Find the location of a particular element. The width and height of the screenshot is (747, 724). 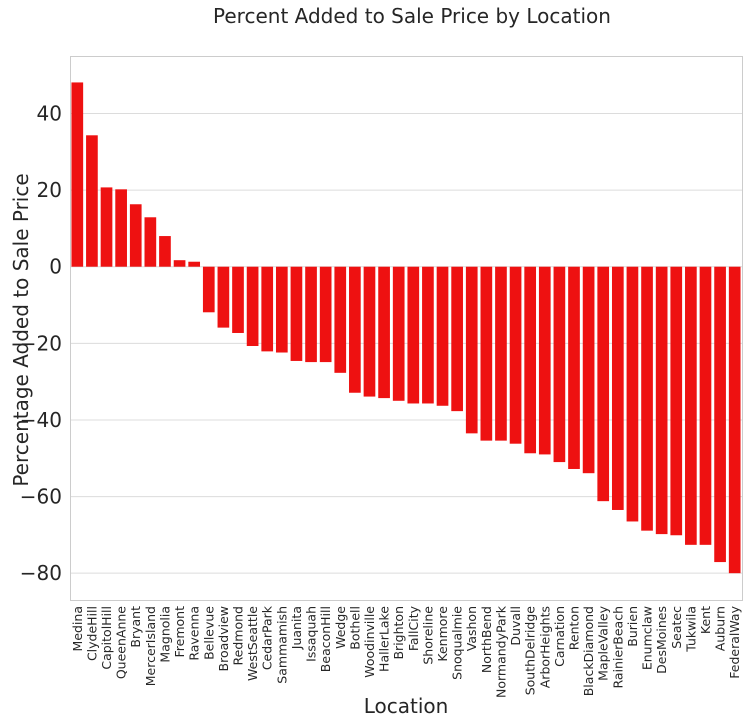

y-tick-label: −40 is located at coordinates (41, 420).